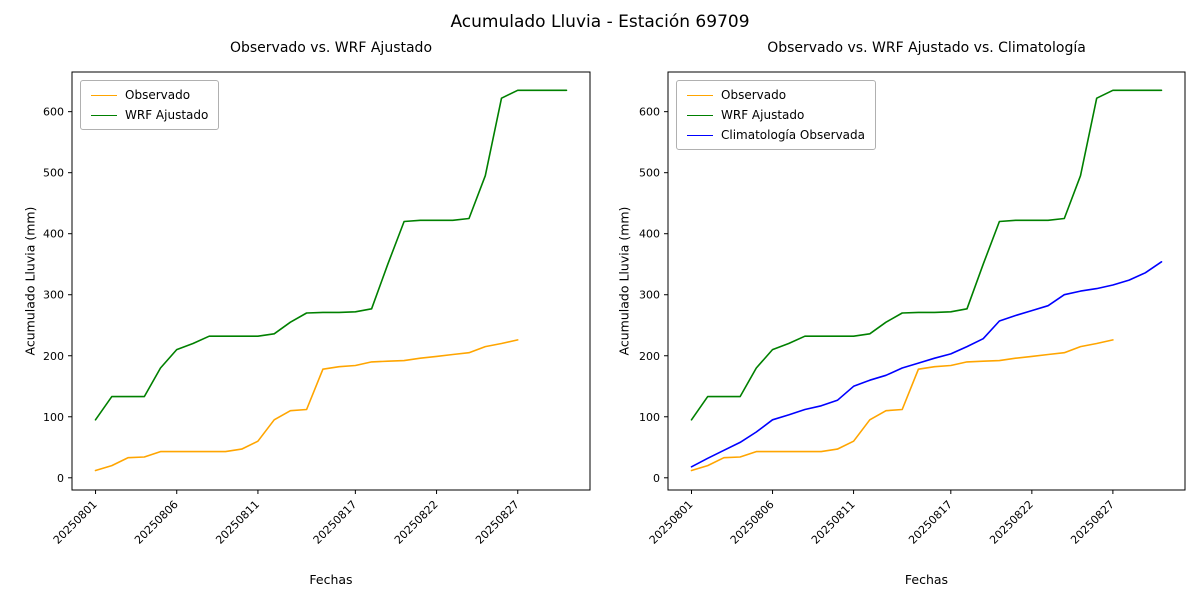  What do you see at coordinates (624, 281) in the screenshot?
I see `subplot-right-ylabel: Acumulado Lluvia (mm)` at bounding box center [624, 281].